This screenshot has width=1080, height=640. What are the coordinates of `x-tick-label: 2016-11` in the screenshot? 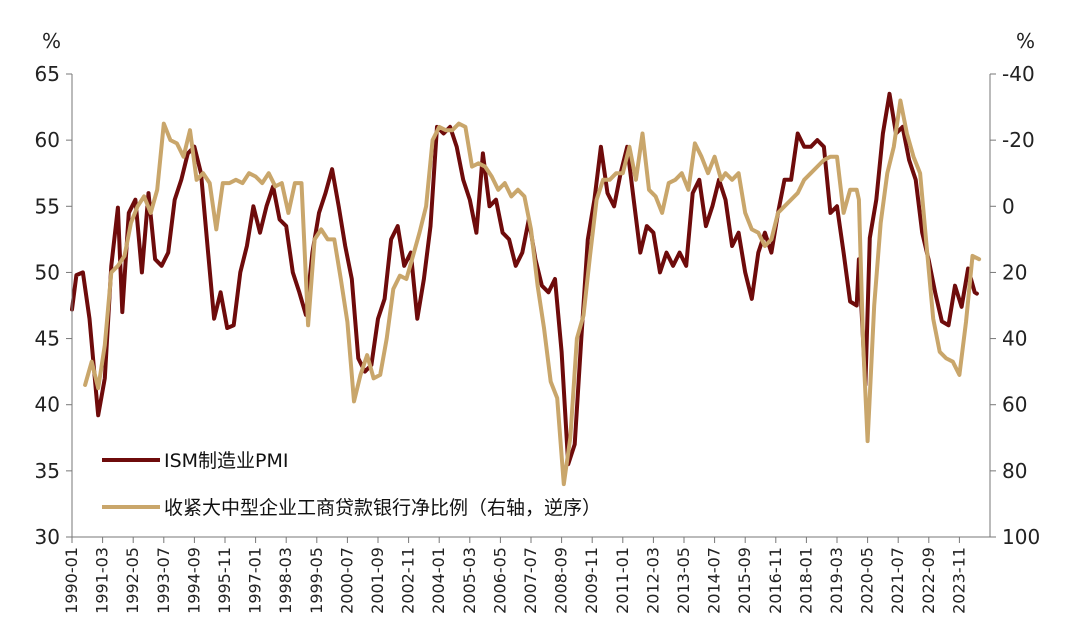 It's located at (775, 580).